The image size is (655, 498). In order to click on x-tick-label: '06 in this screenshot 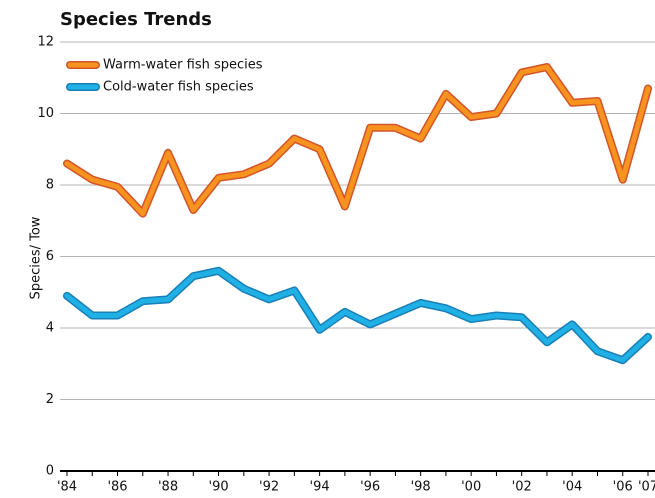, I will do `click(623, 487)`.